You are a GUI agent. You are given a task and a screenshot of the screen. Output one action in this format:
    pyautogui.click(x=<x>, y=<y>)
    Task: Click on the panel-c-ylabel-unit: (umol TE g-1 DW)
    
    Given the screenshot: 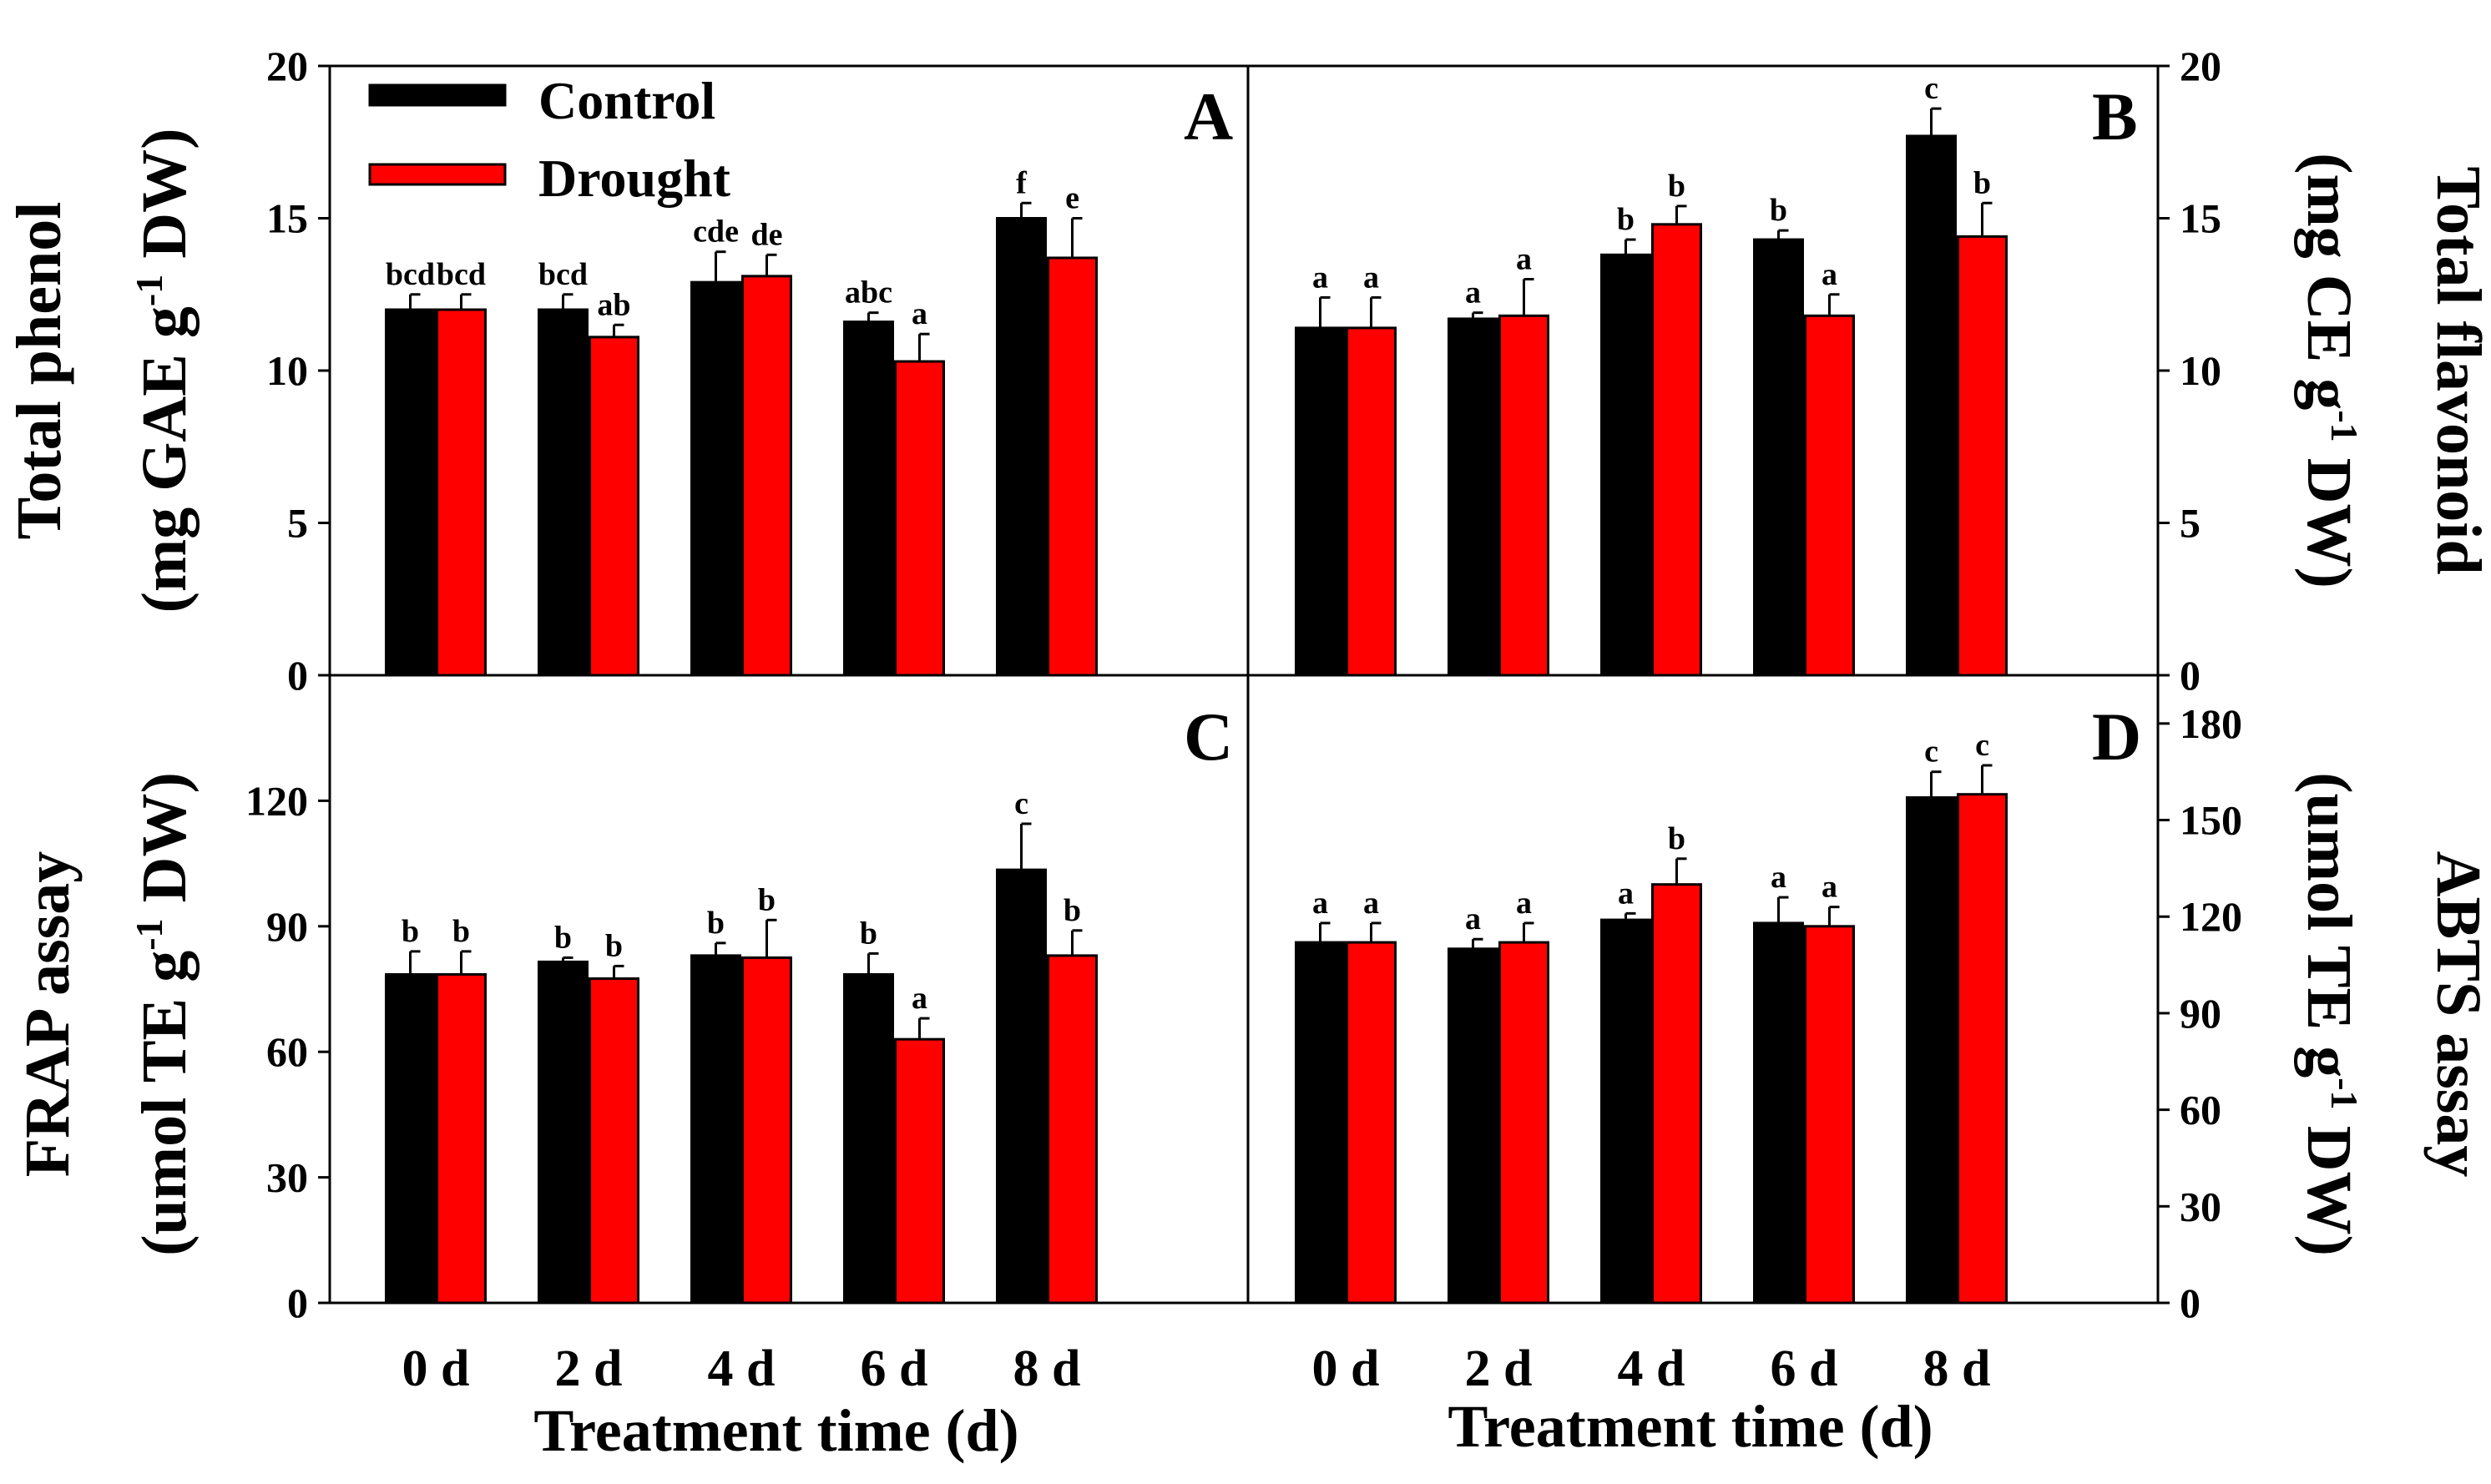 What is the action you would take?
    pyautogui.click(x=164, y=1014)
    